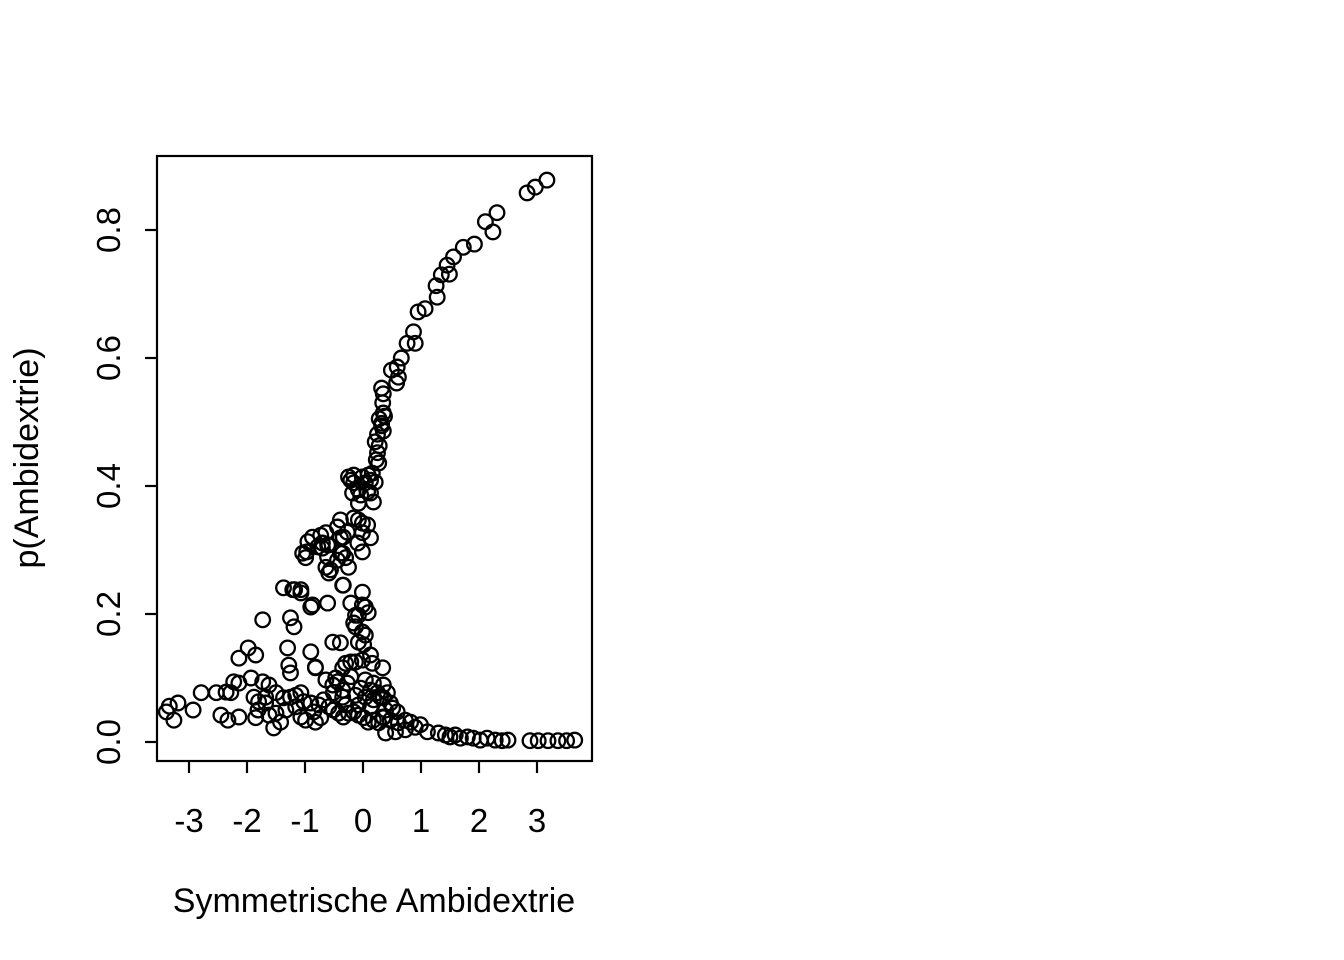 The image size is (1344, 960). Describe the element at coordinates (479, 820) in the screenshot. I see `x-tick-label: 2` at that location.